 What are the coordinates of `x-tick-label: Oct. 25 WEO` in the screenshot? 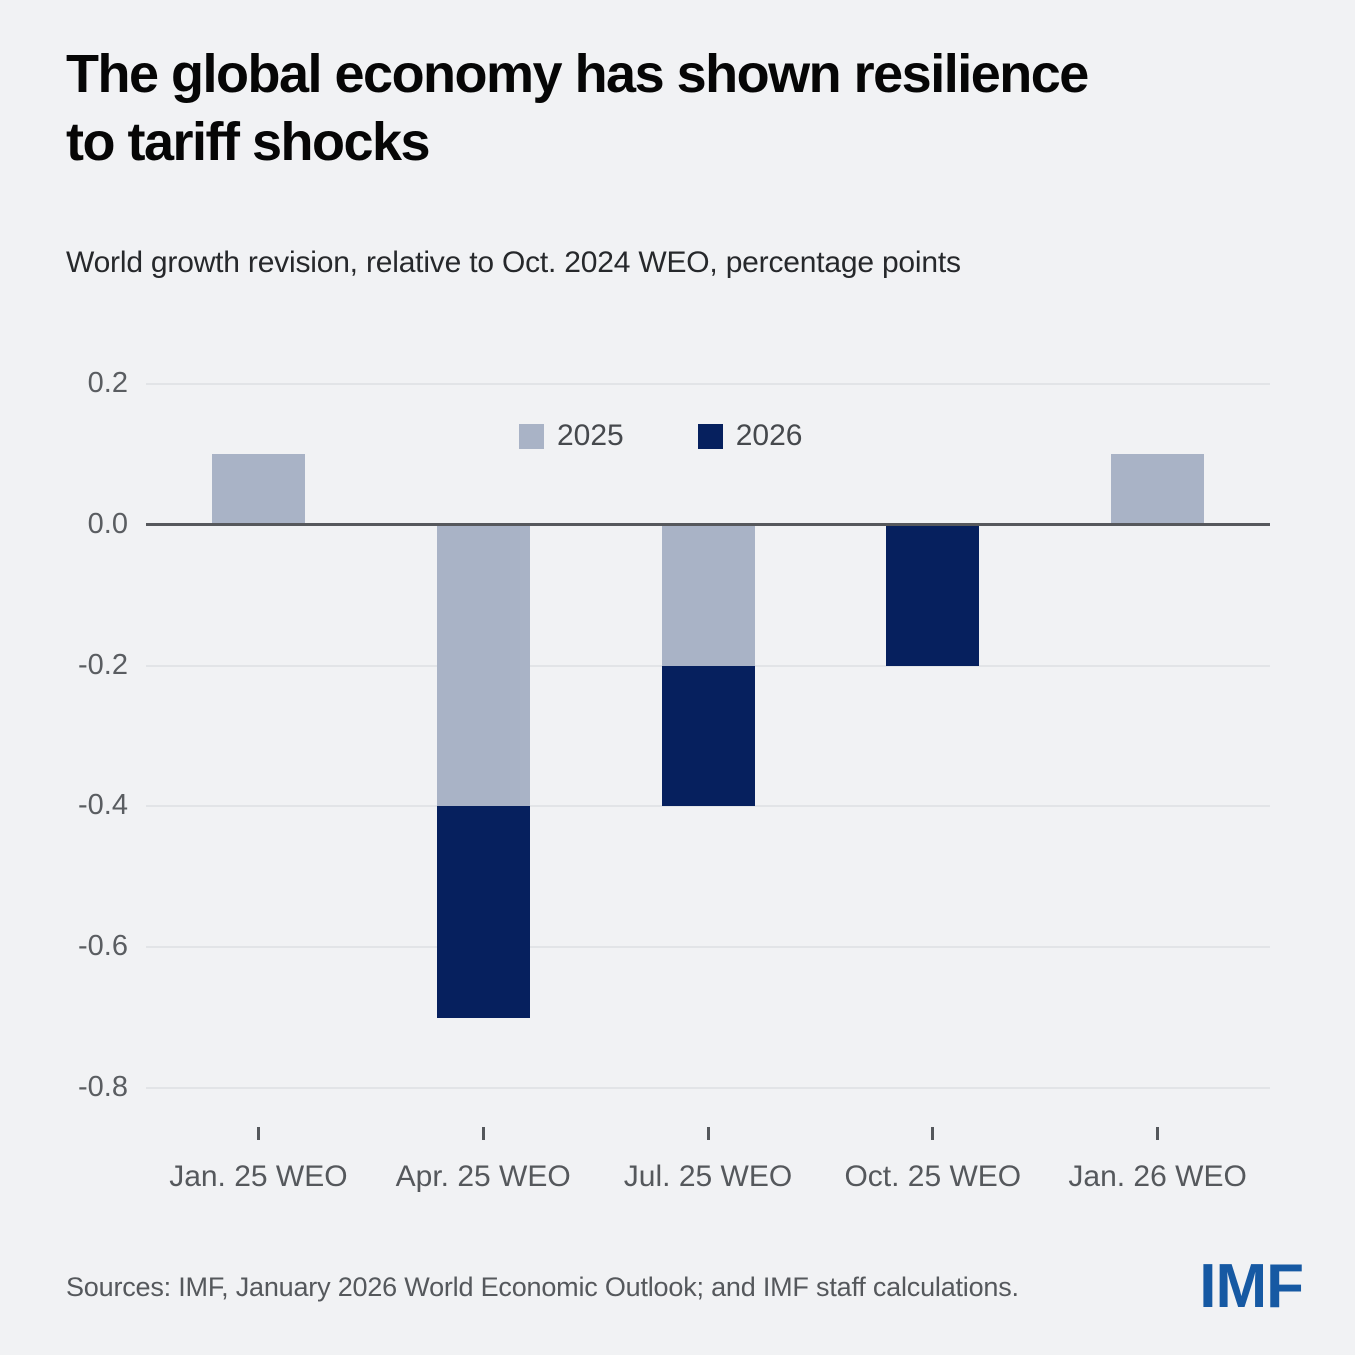 It's located at (933, 1176).